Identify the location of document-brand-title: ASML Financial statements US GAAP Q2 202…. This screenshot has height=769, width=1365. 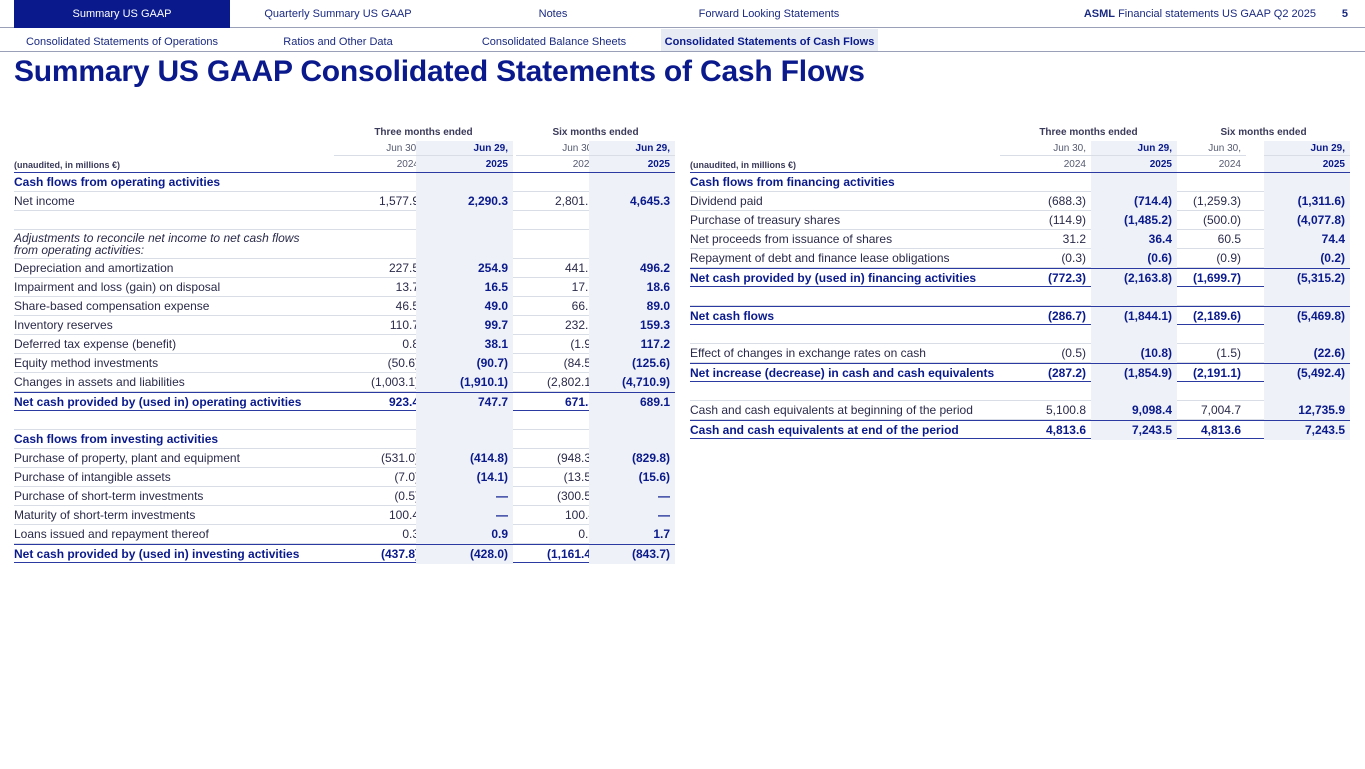
(1200, 14).